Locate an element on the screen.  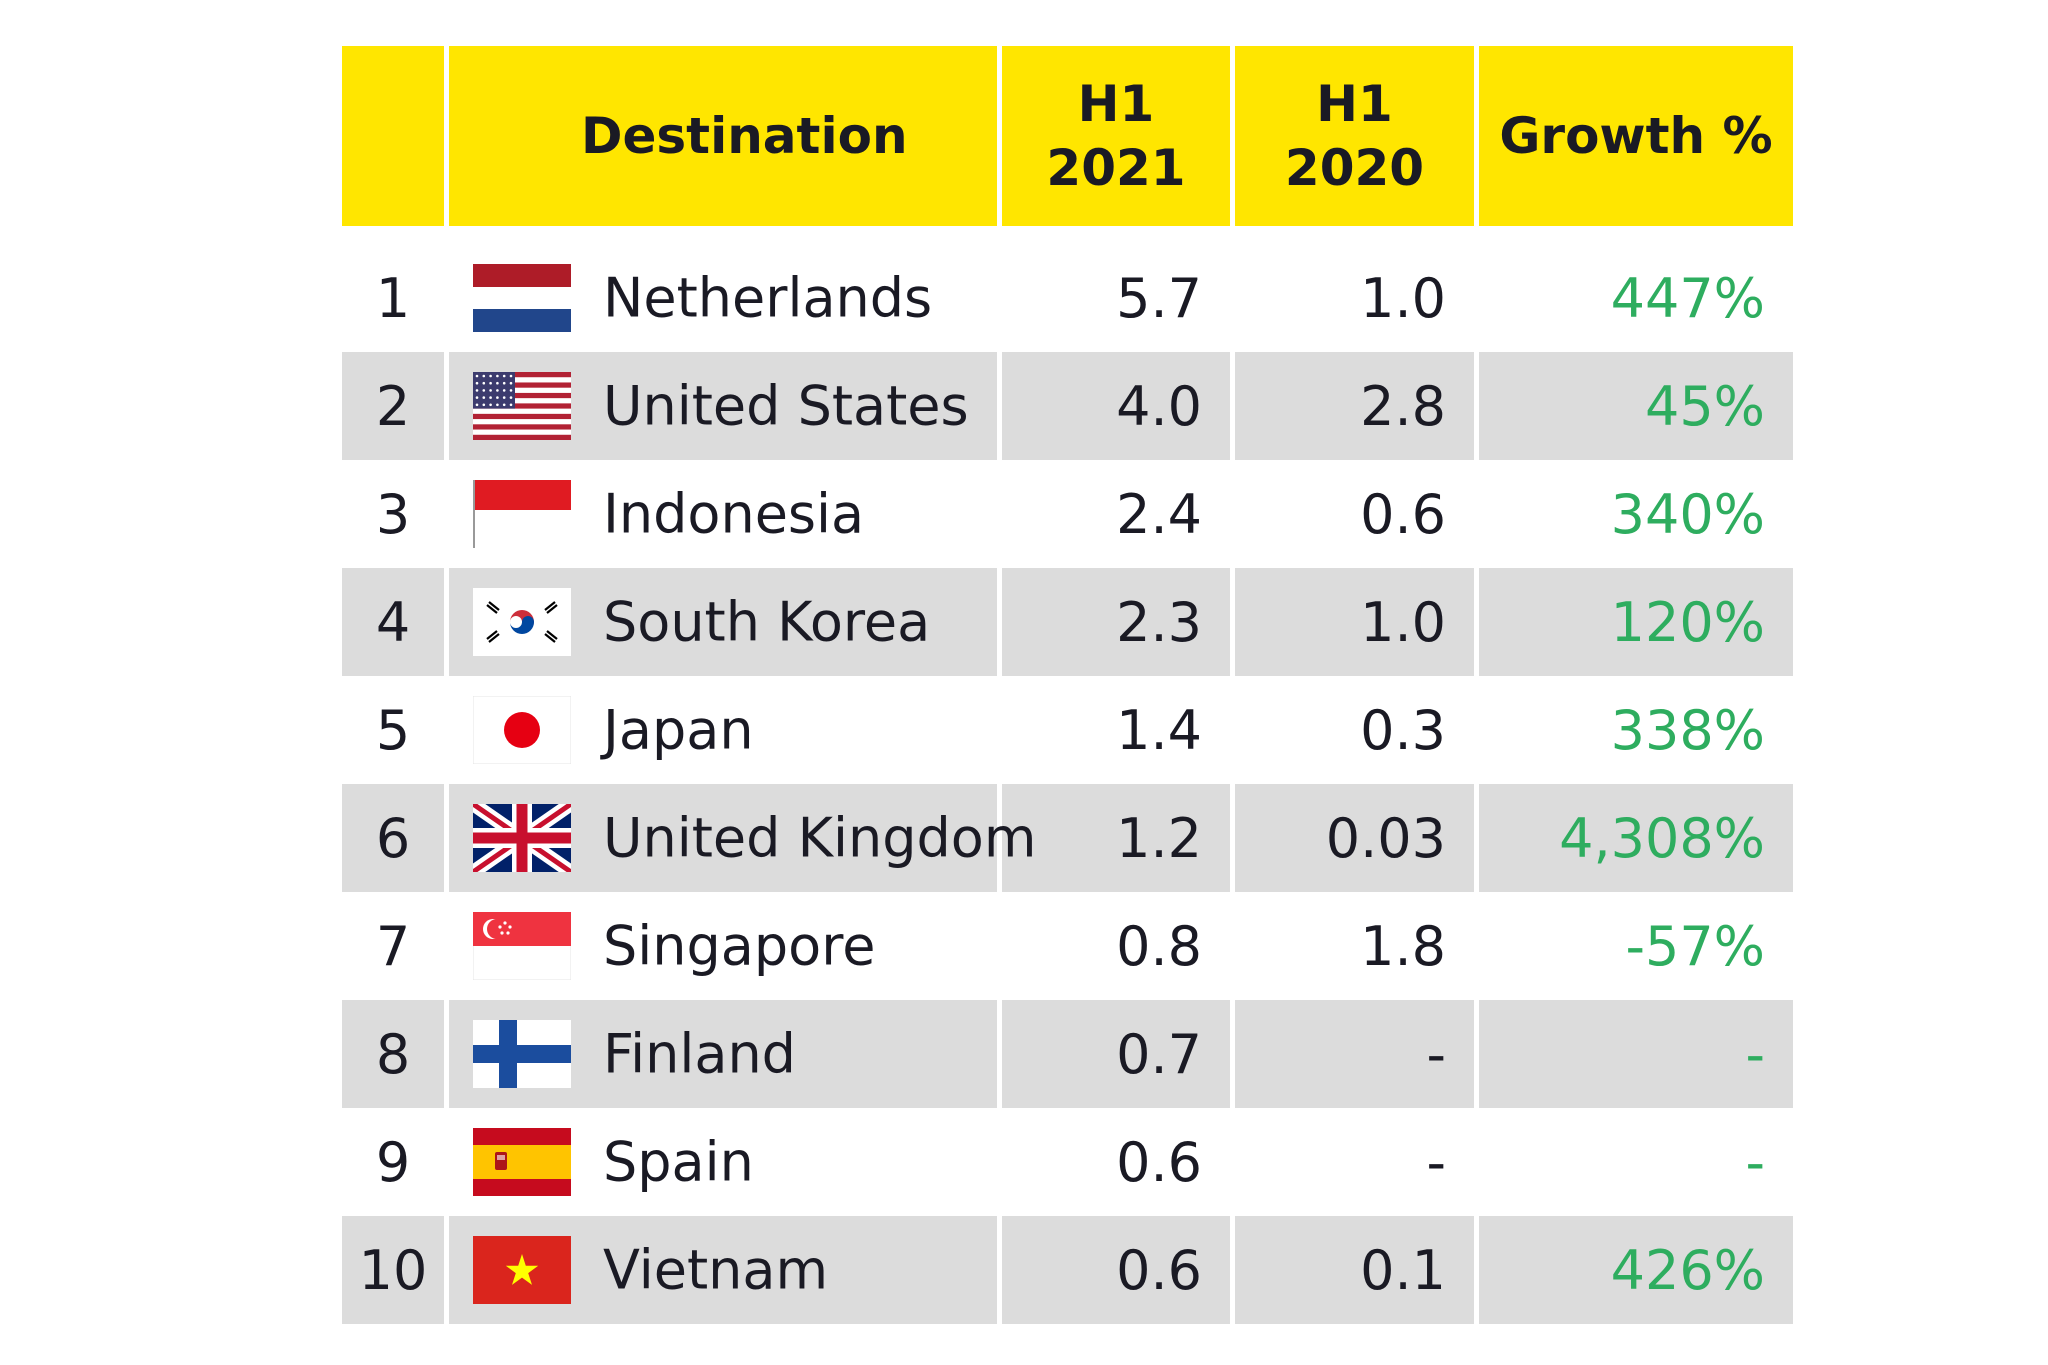
growth-cell: 340% is located at coordinates (1687, 514).